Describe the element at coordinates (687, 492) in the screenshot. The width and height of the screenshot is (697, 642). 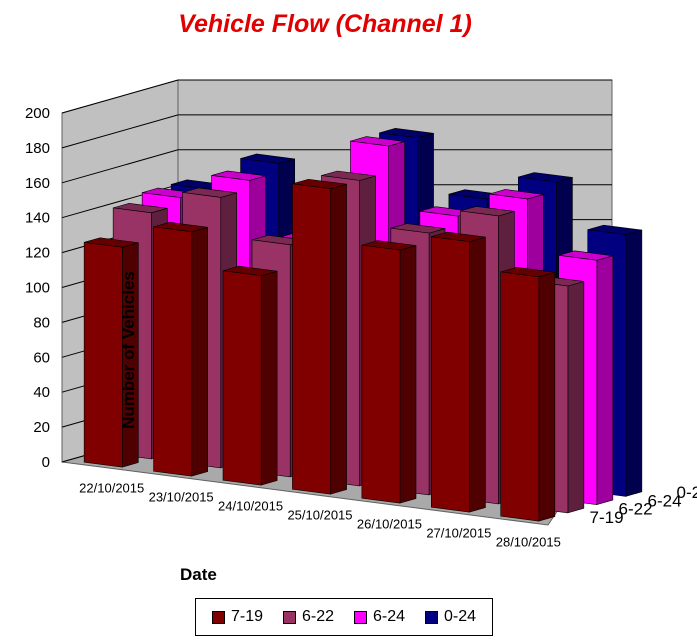
I see `series-axis-label: 0-24` at that location.